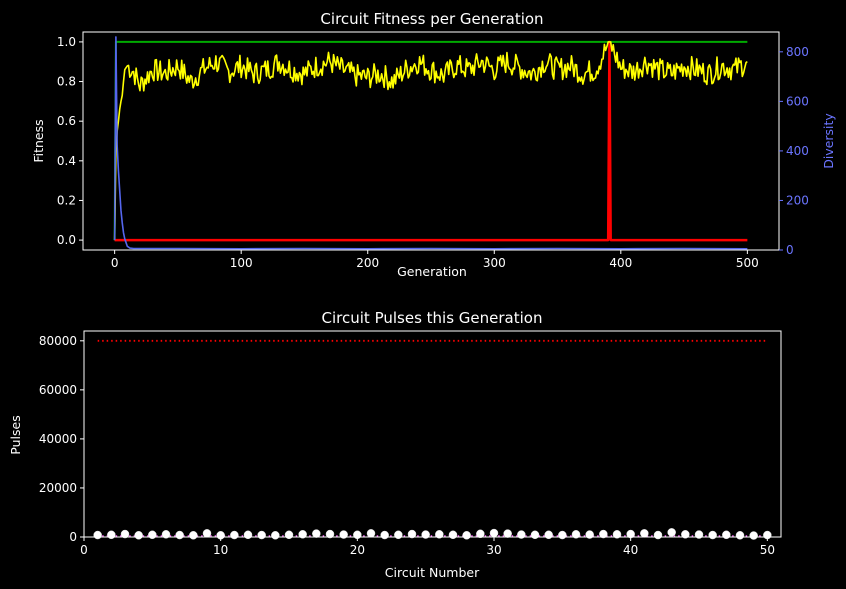 The height and width of the screenshot is (589, 846). What do you see at coordinates (66, 161) in the screenshot?
I see `fitness-y-tick-label: 0.4` at bounding box center [66, 161].